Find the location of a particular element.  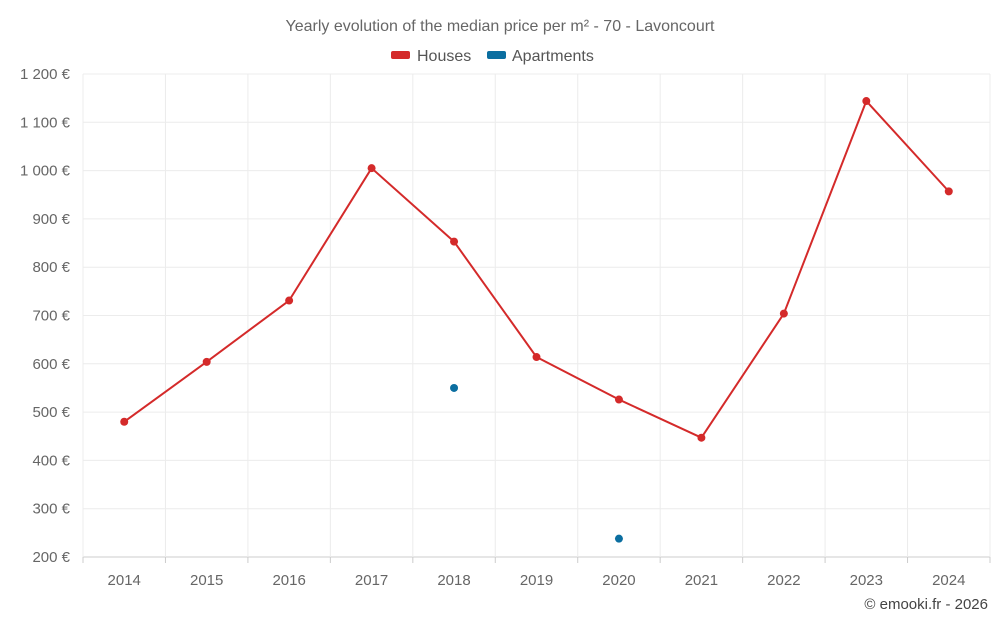

y-tick-label: 200 € is located at coordinates (51, 557).